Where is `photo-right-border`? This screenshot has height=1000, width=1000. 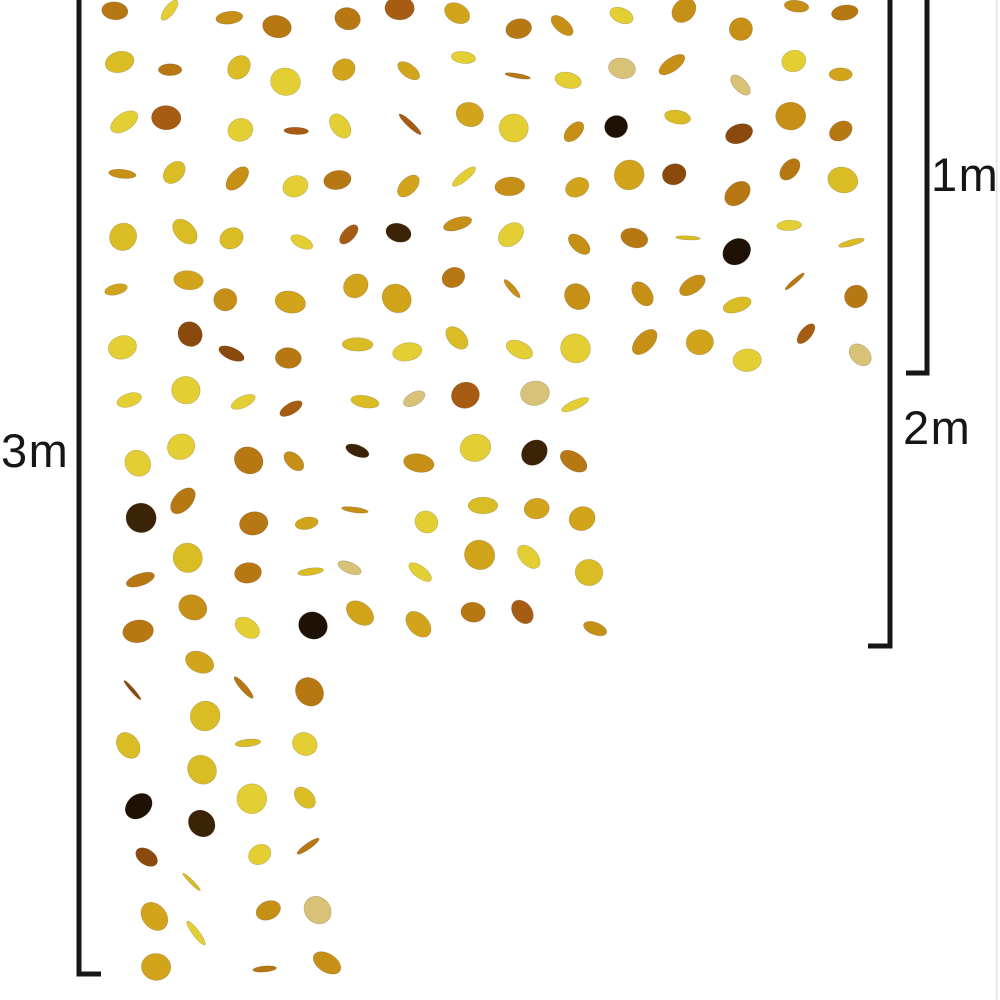 photo-right-border is located at coordinates (997, 500).